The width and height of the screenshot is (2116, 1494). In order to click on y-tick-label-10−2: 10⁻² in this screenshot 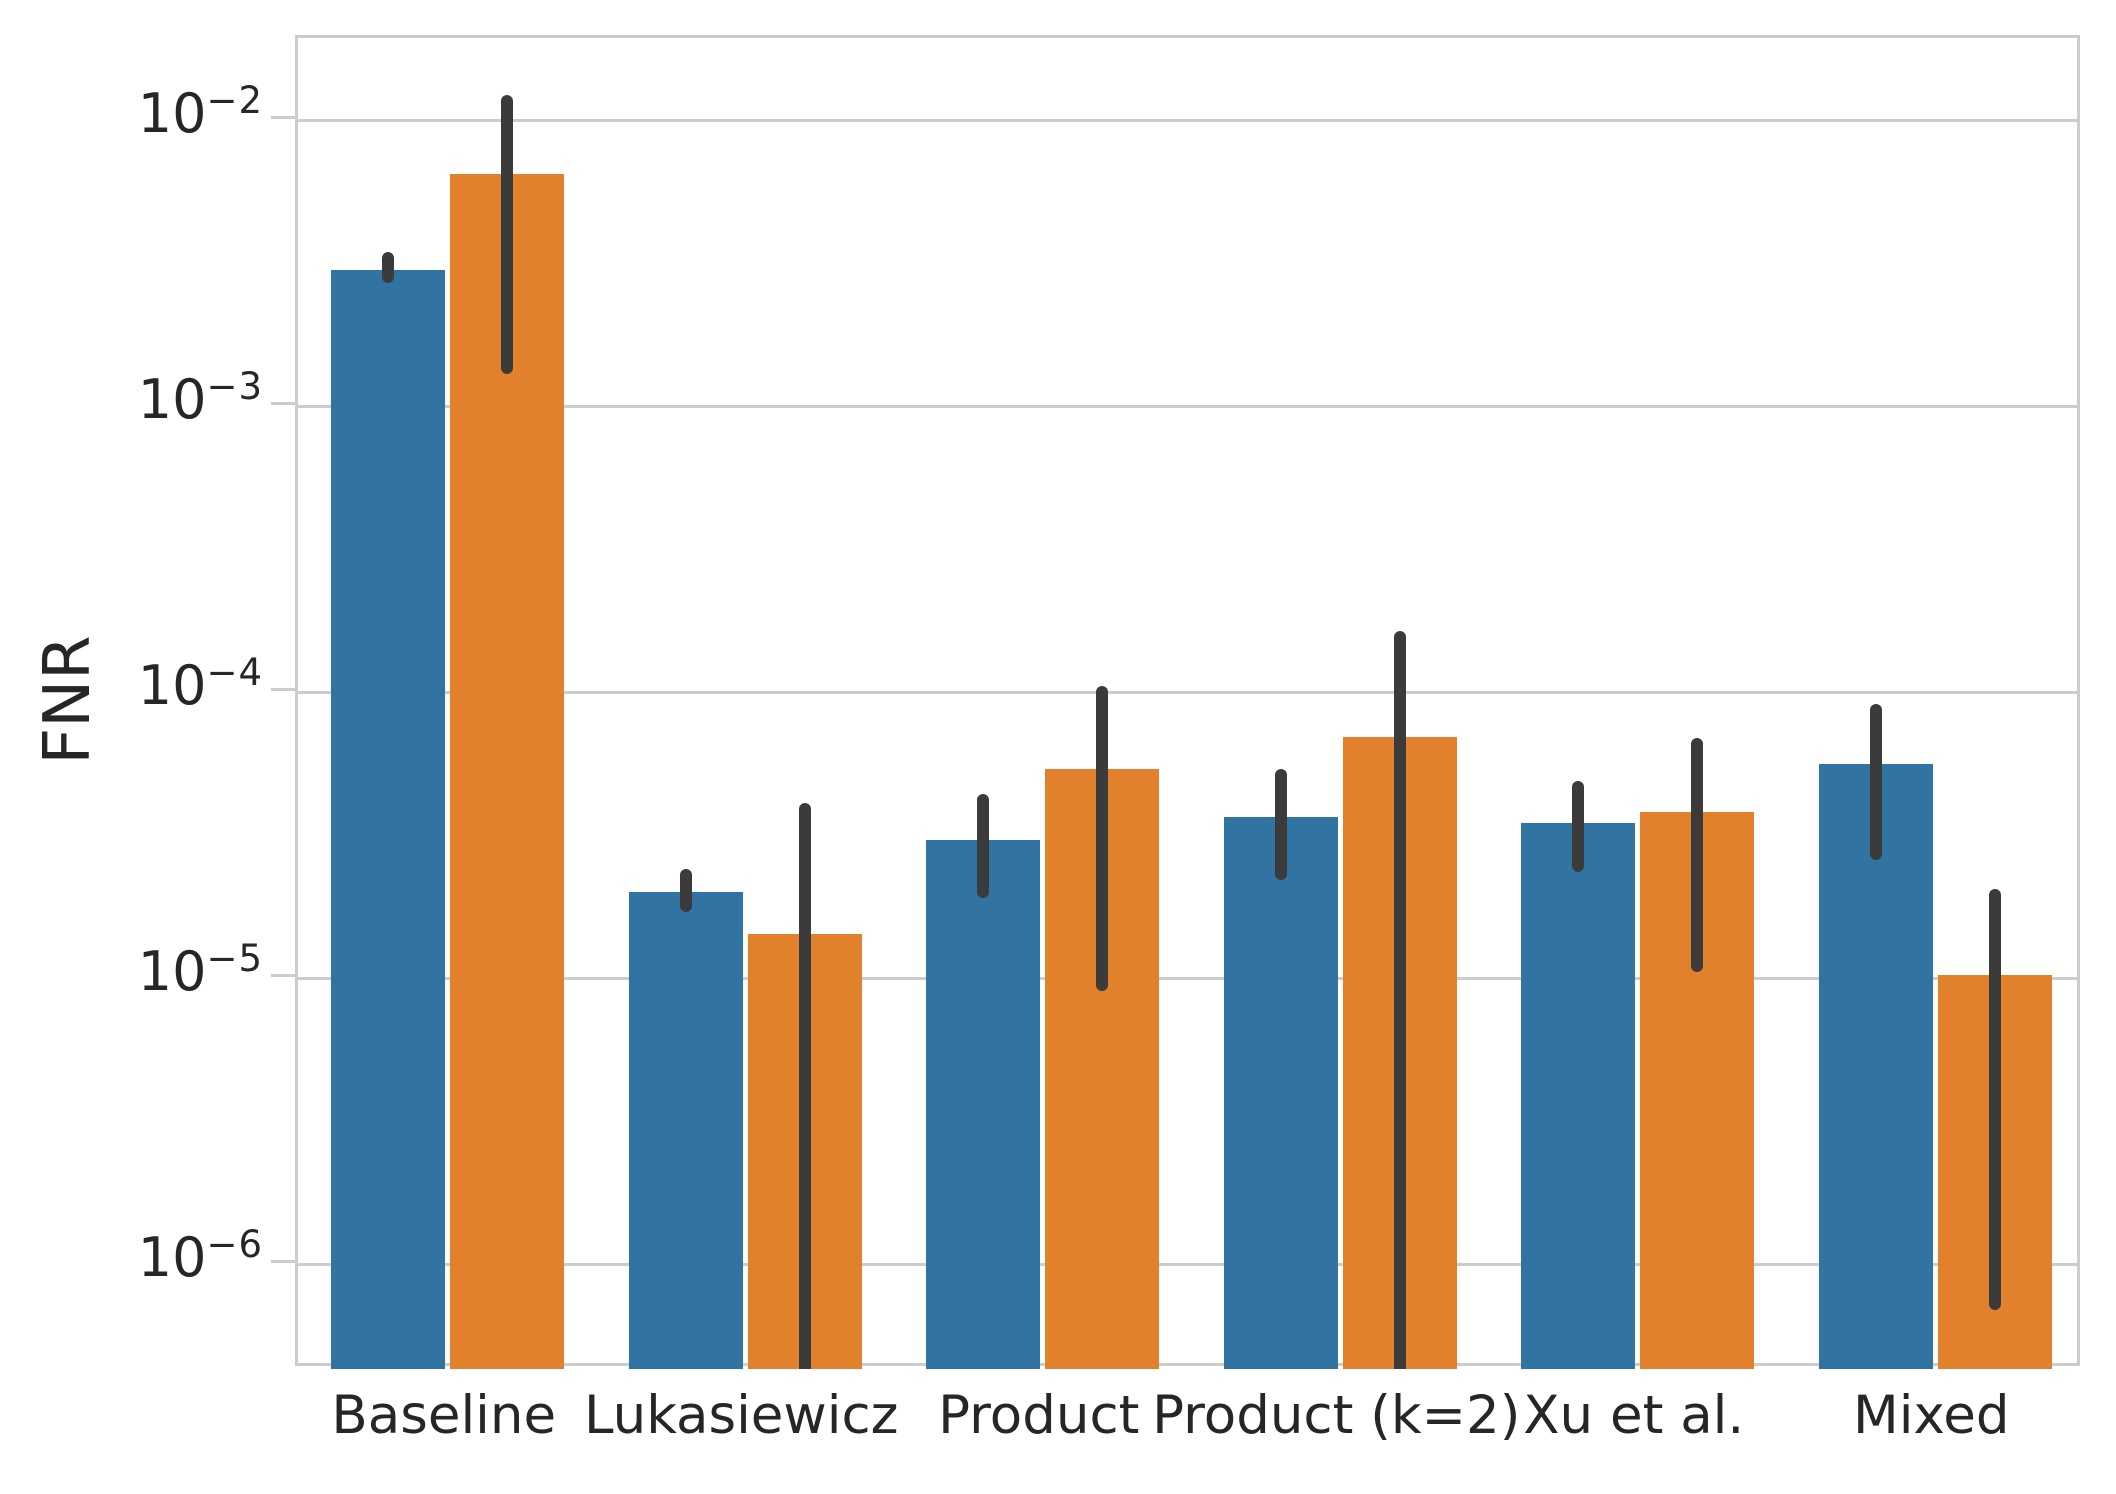, I will do `click(200, 112)`.